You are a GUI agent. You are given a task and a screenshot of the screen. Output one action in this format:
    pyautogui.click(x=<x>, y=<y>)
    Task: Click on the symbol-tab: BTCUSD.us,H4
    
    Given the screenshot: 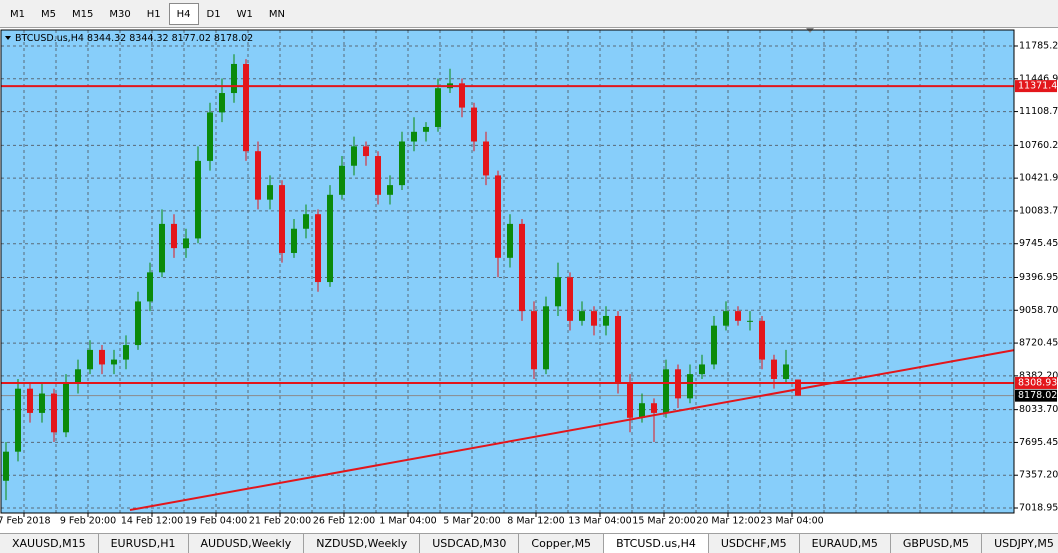 What is the action you would take?
    pyautogui.click(x=656, y=543)
    